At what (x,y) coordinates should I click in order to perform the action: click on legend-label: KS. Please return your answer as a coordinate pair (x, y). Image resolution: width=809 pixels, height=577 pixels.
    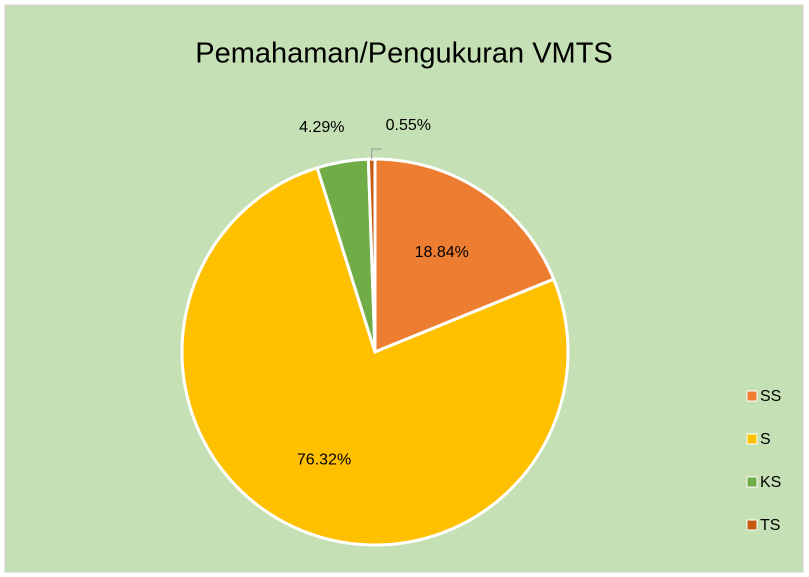
    Looking at the image, I should click on (770, 482).